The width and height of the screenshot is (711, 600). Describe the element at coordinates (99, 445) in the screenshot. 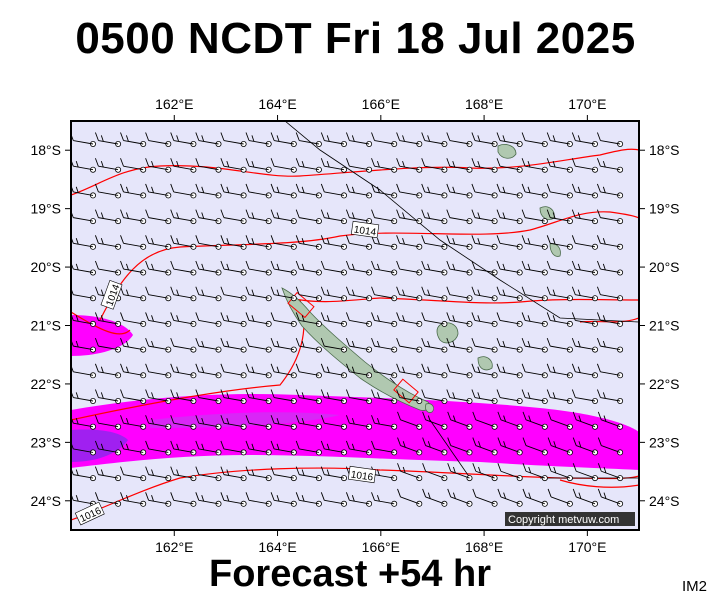

I see `wind-band-southern-core` at that location.